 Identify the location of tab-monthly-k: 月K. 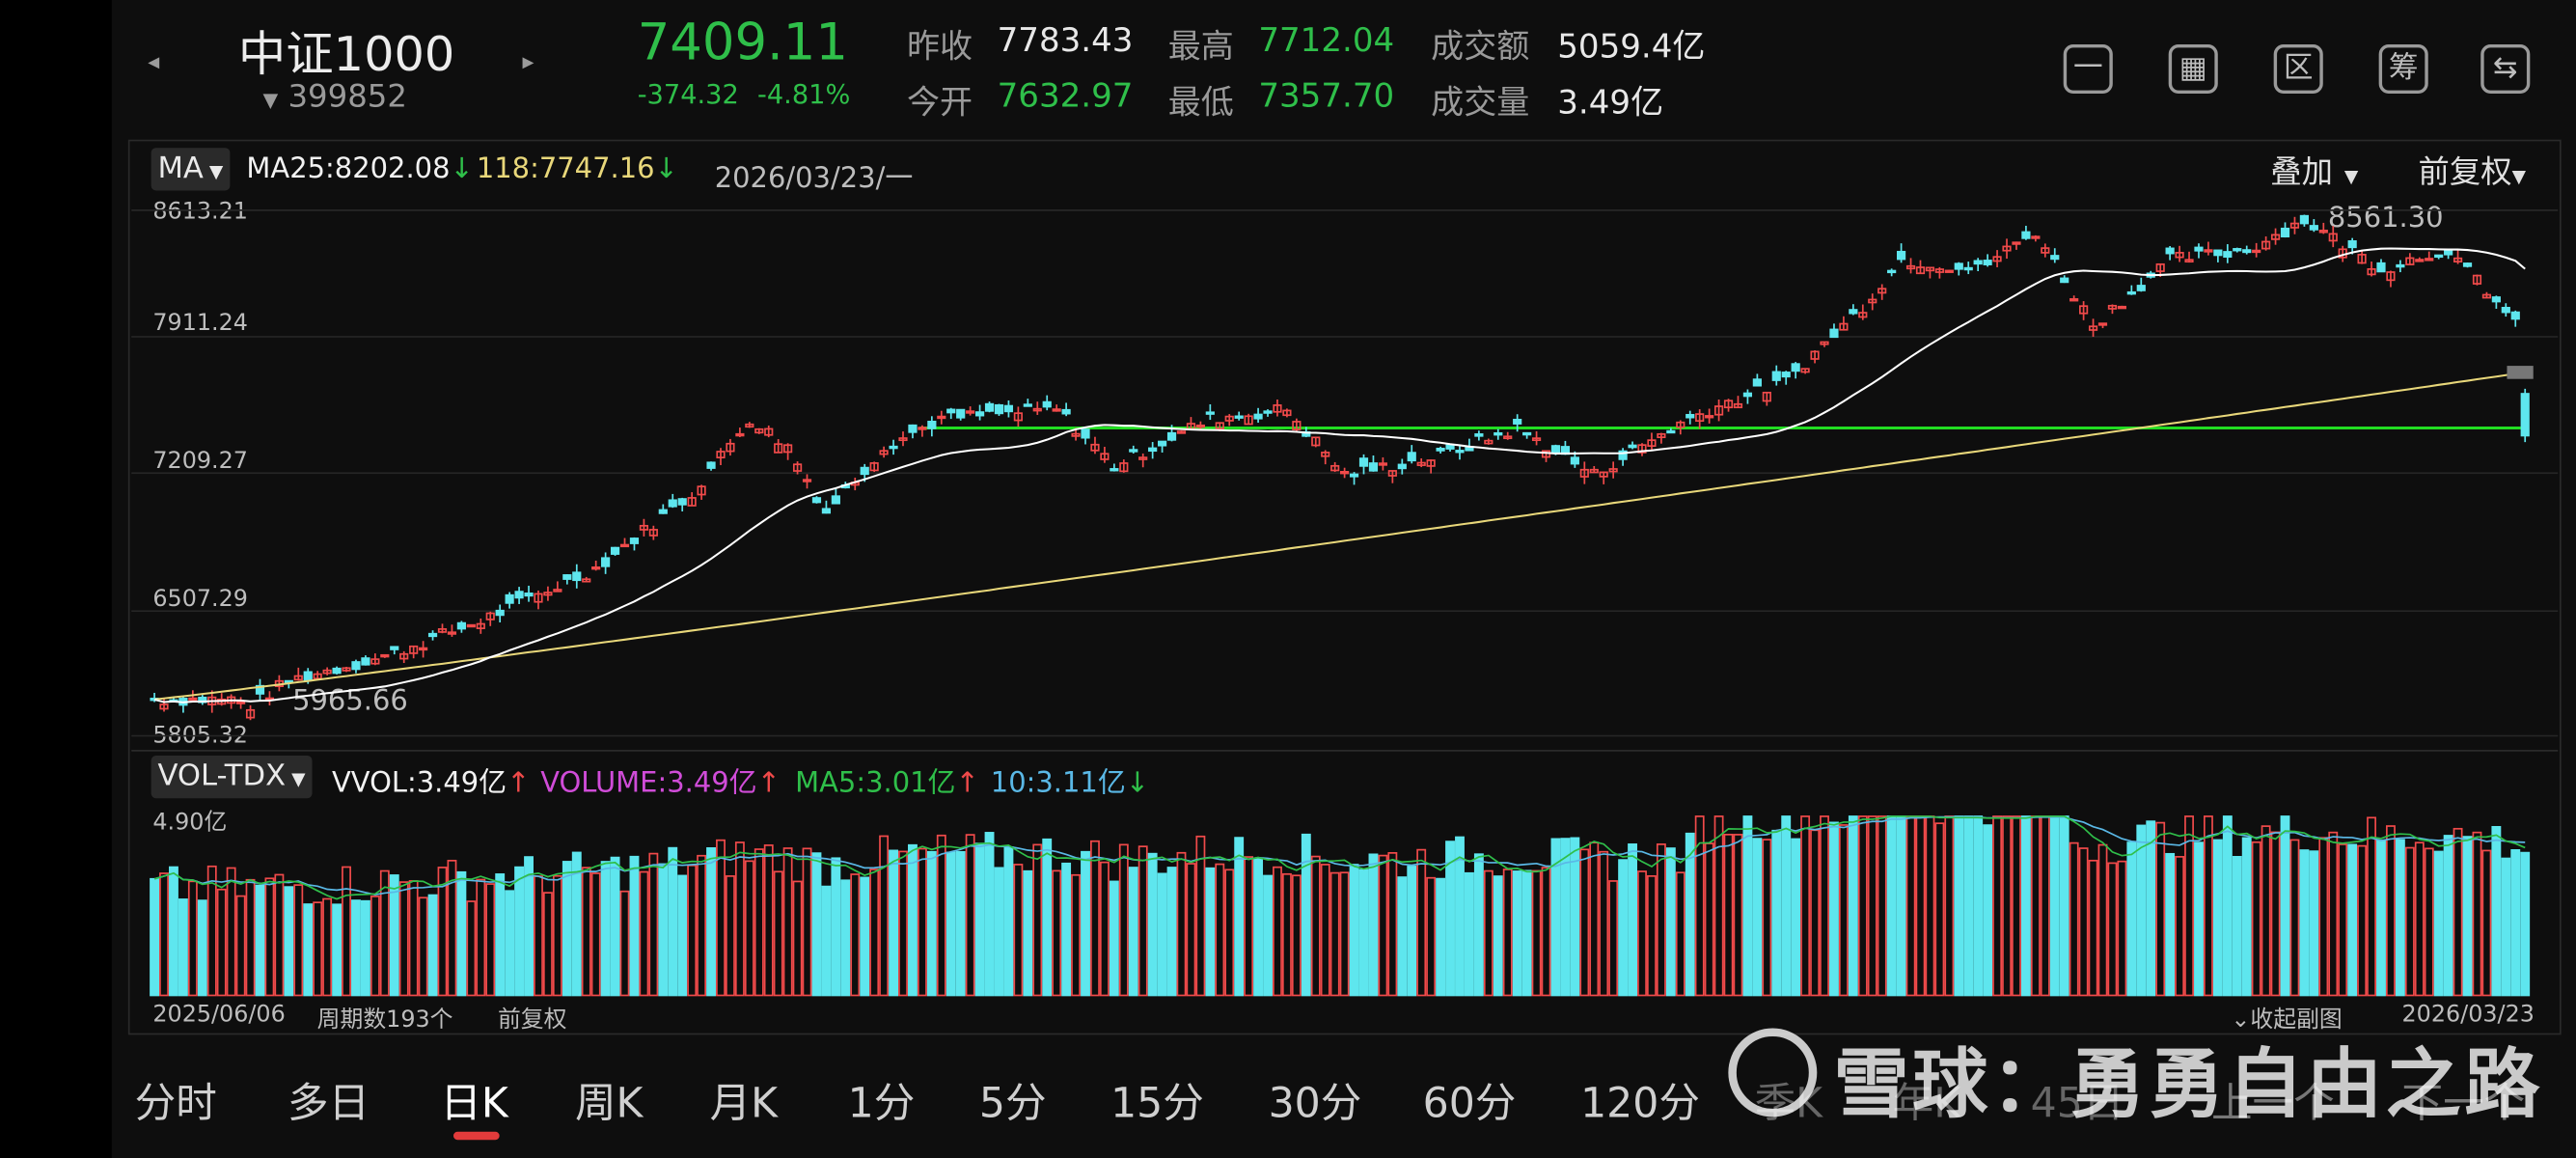
(744, 1103).